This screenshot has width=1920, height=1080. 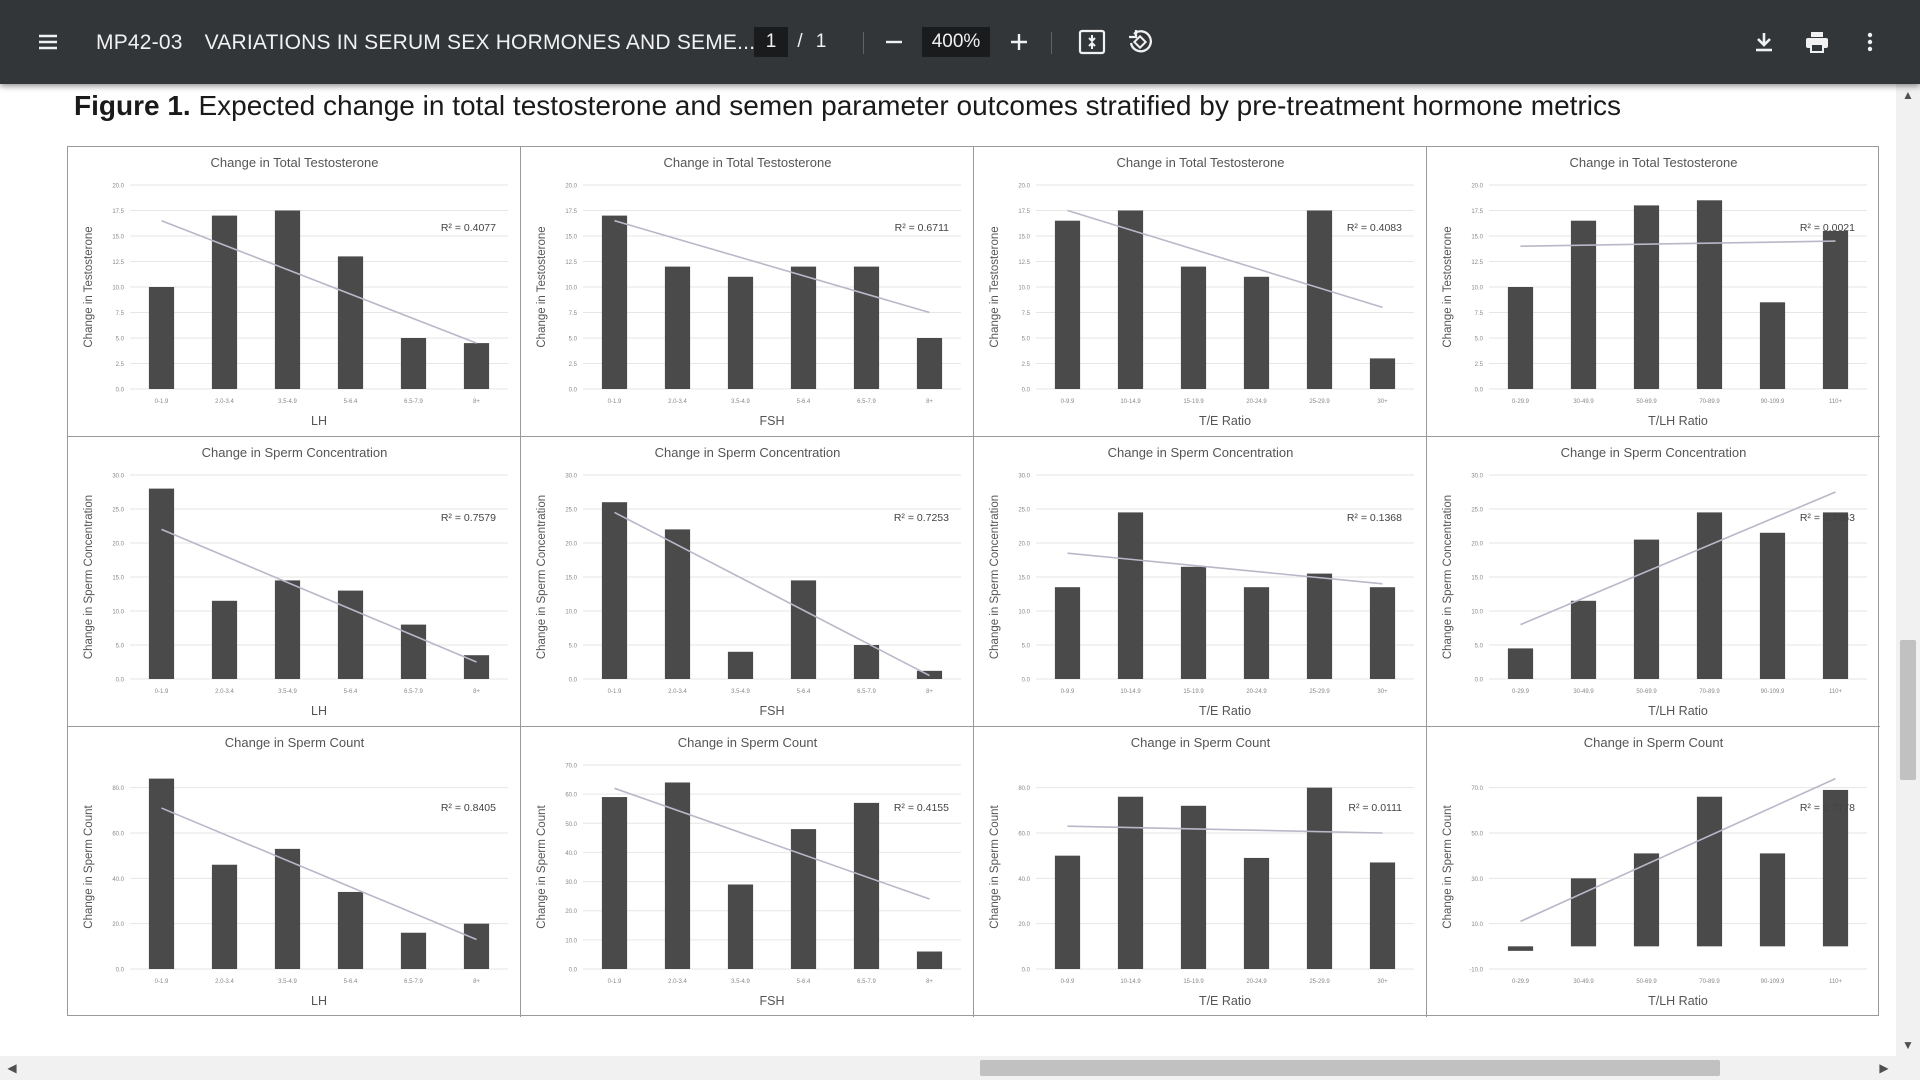 I want to click on print-icon, so click(x=1817, y=42).